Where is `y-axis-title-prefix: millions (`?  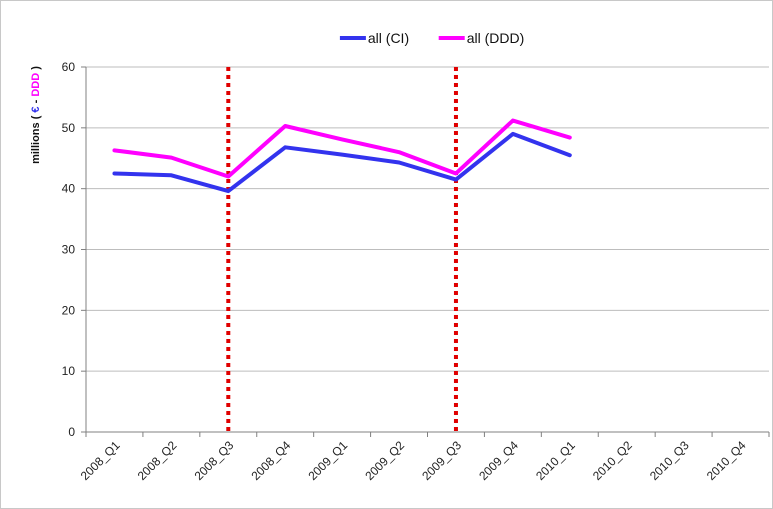 y-axis-title-prefix: millions ( is located at coordinates (36, 139).